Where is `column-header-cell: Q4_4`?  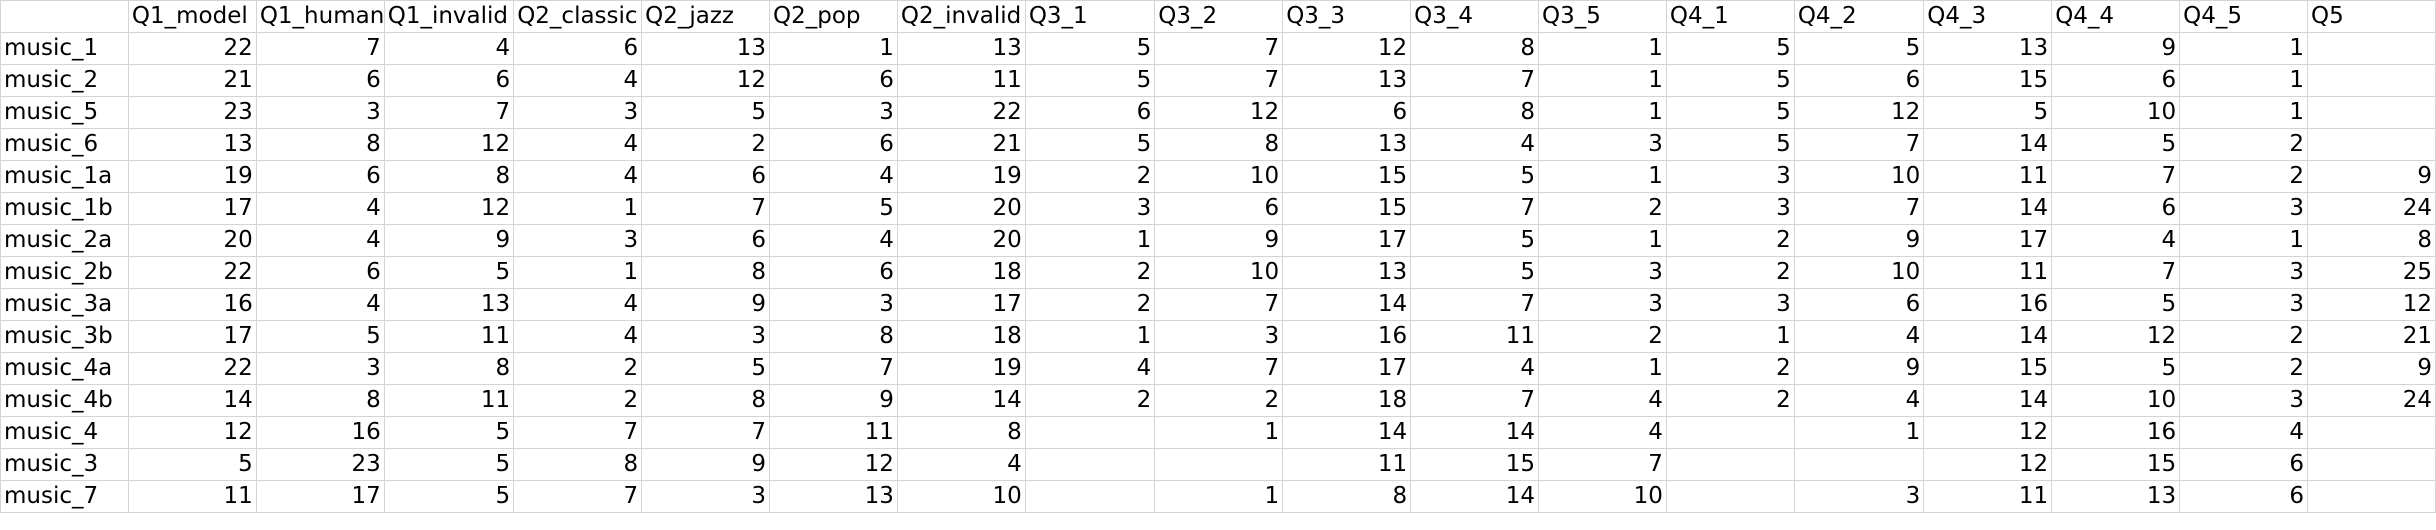 column-header-cell: Q4_4 is located at coordinates (2116, 16).